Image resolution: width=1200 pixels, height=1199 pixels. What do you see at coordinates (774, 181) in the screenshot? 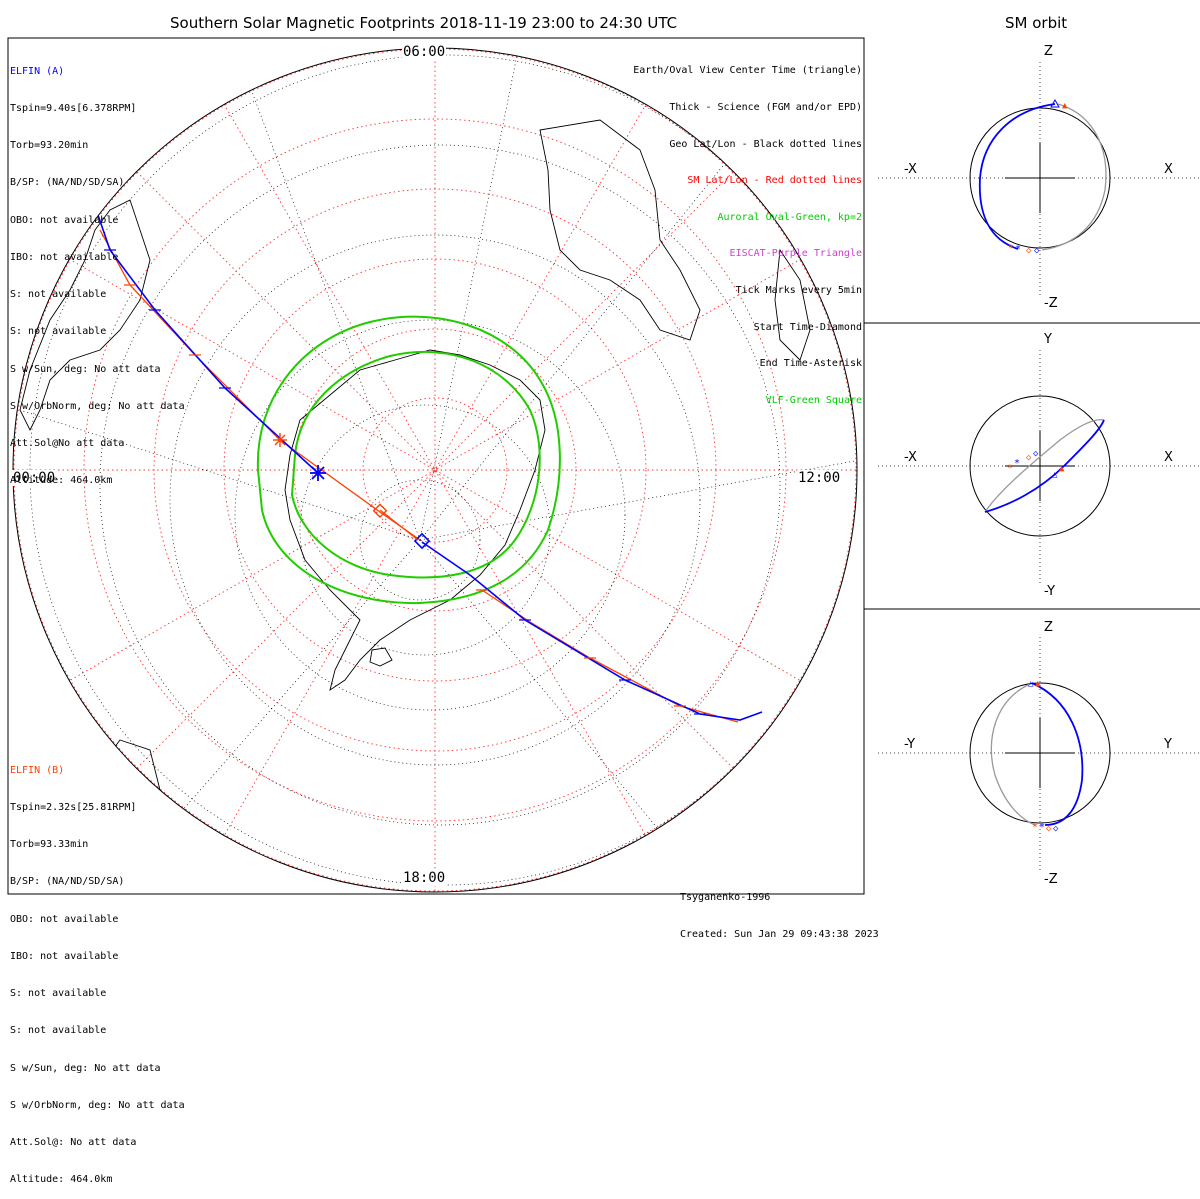
I see `legend-item: SM Lat/Lon - Red dotted lines` at bounding box center [774, 181].